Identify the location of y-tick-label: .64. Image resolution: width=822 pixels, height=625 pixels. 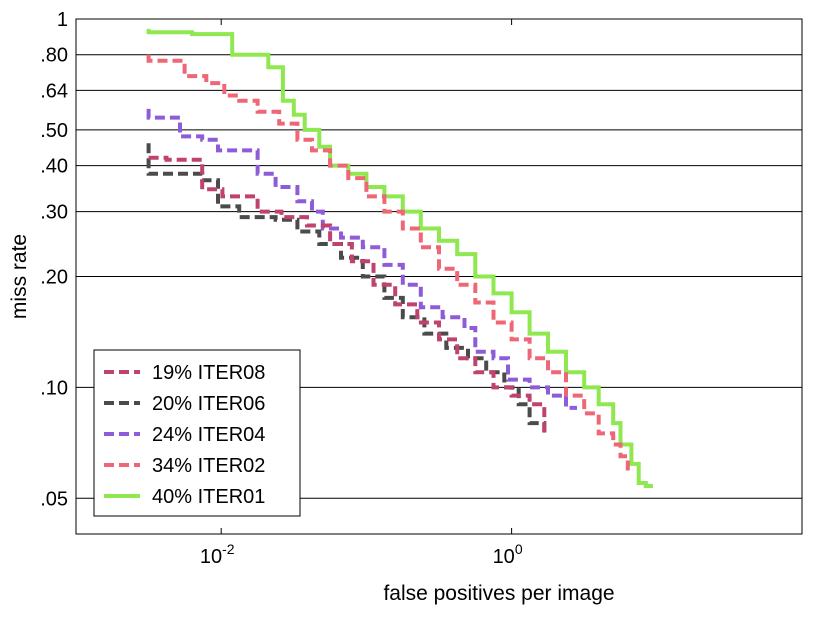
(54, 91).